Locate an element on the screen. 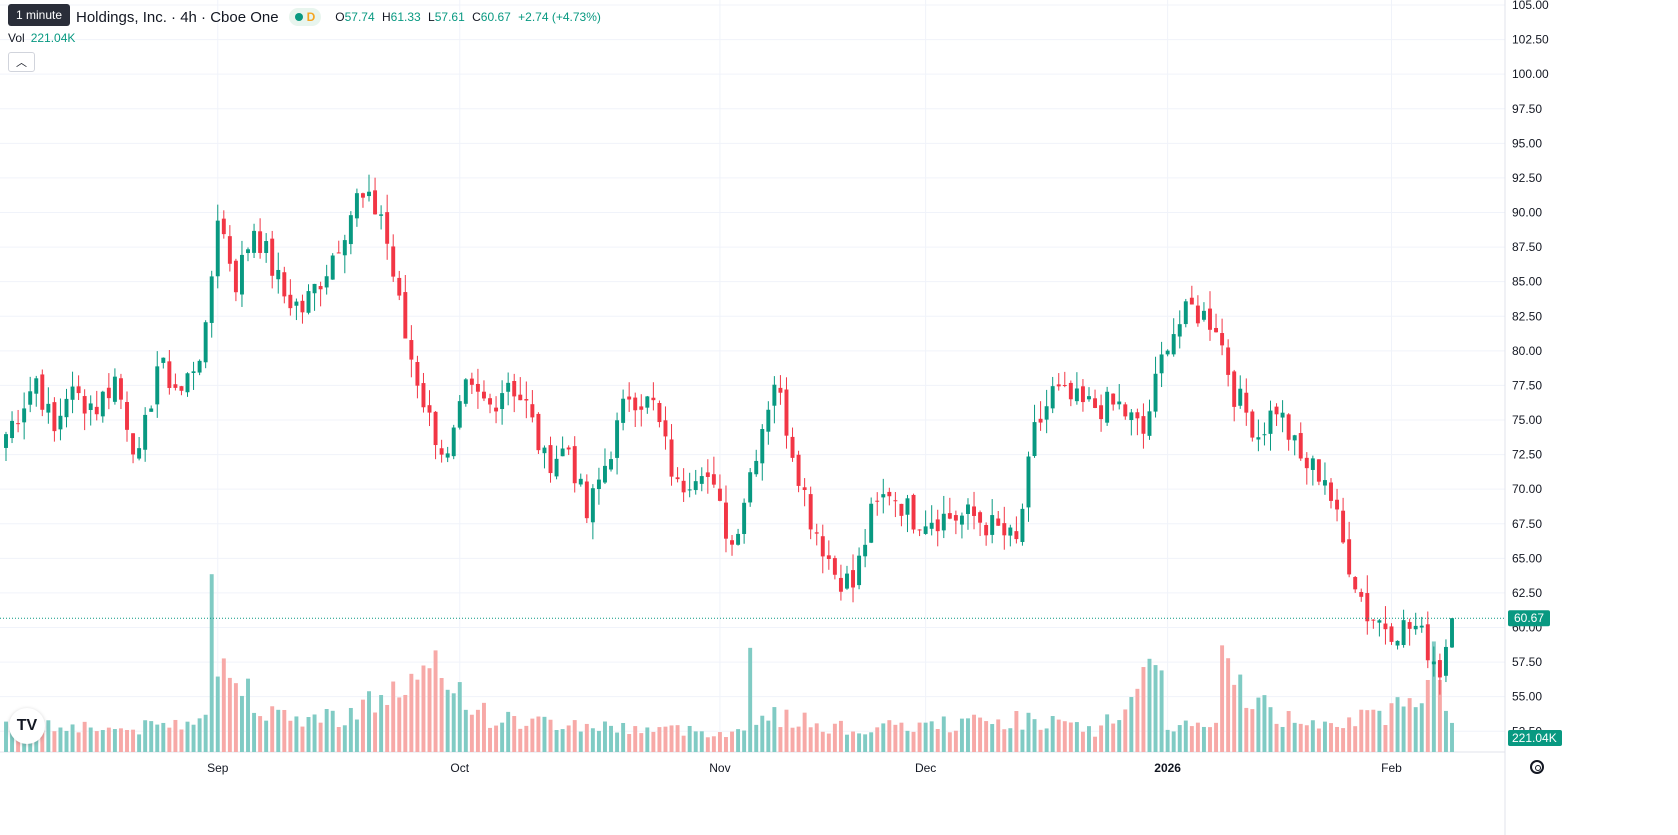 The height and width of the screenshot is (835, 1678). tradingview-logo-icon: TV is located at coordinates (27, 726).